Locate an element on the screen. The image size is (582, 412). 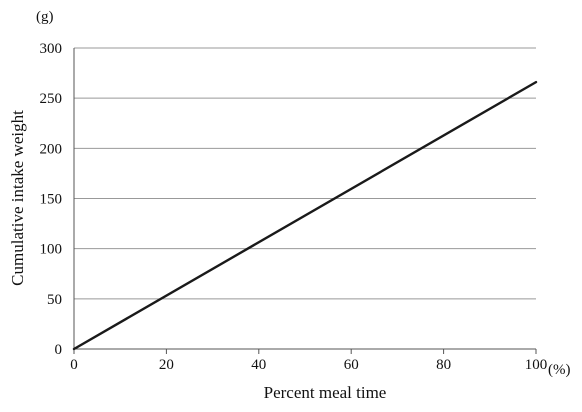
y-axis-label: Cumulative intake weight is located at coordinates (17, 198).